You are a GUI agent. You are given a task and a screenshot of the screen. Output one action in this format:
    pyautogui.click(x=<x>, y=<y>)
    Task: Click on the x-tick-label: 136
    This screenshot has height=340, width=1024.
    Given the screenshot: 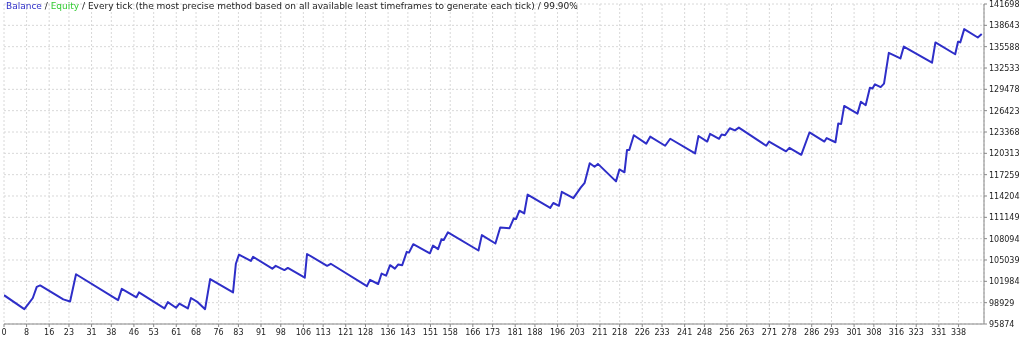 What is the action you would take?
    pyautogui.click(x=388, y=332)
    